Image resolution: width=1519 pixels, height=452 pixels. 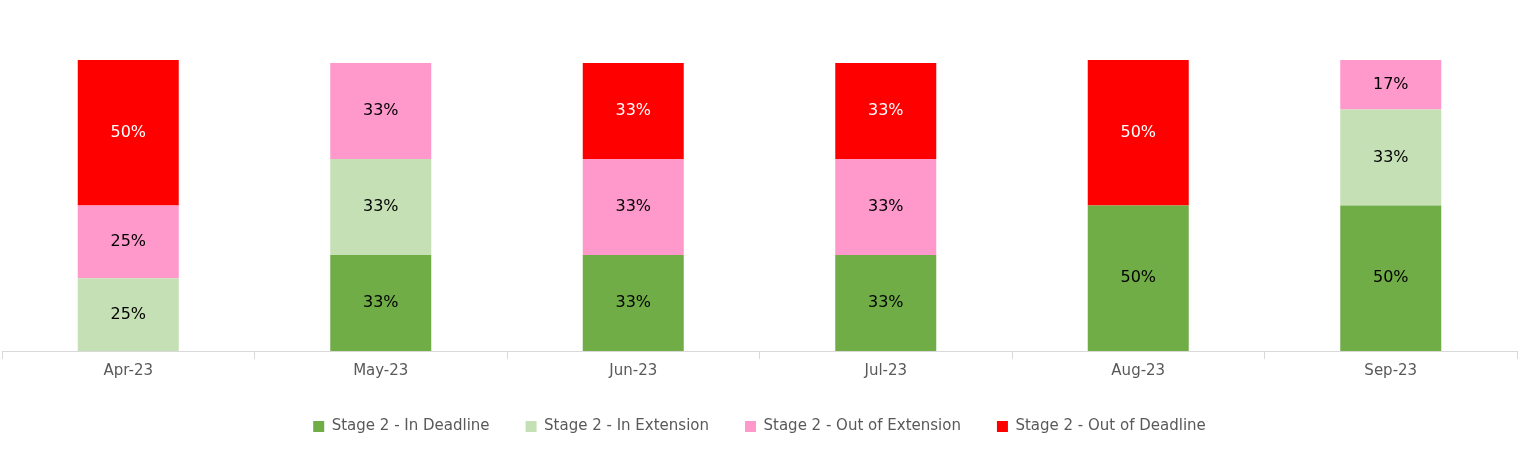 I want to click on x-tick-label: Jul-23, so click(x=885, y=369).